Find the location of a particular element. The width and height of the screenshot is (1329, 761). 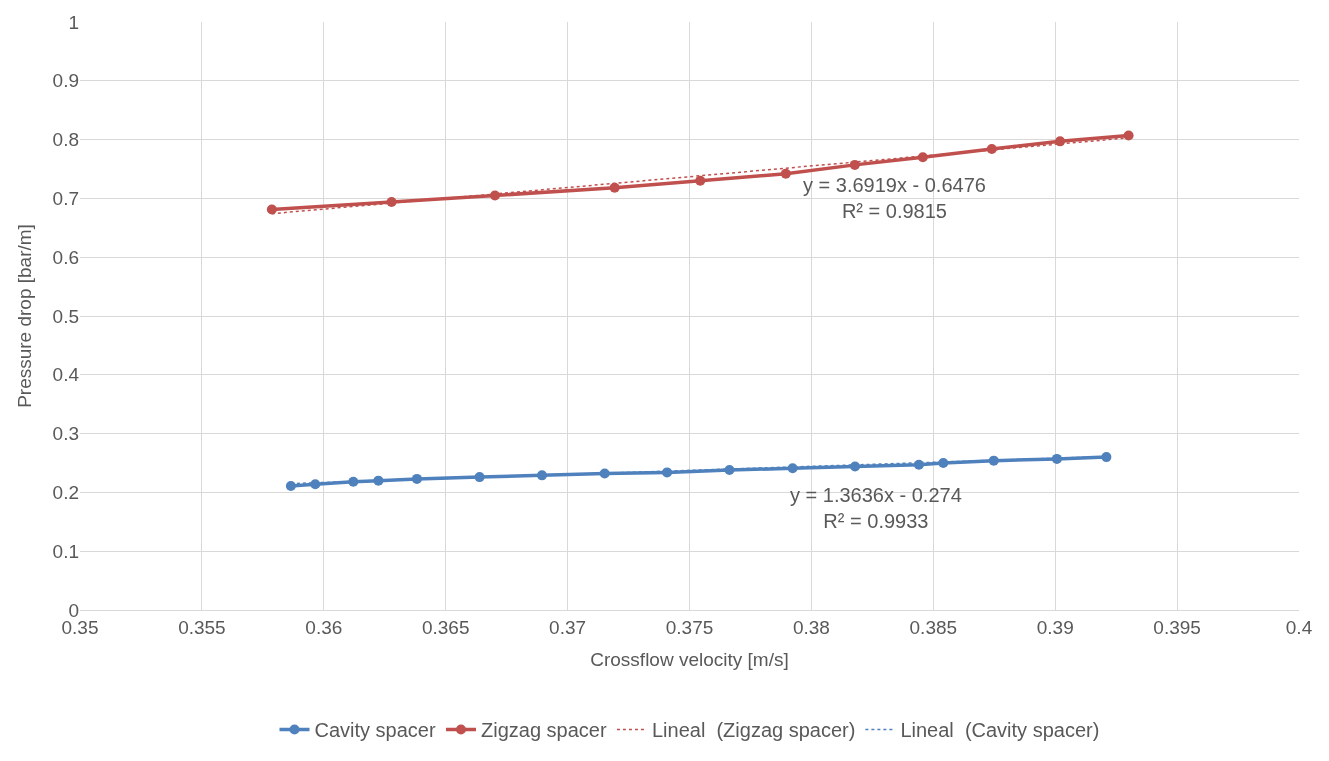

y-tick-label: 0.2 is located at coordinates (65, 493).